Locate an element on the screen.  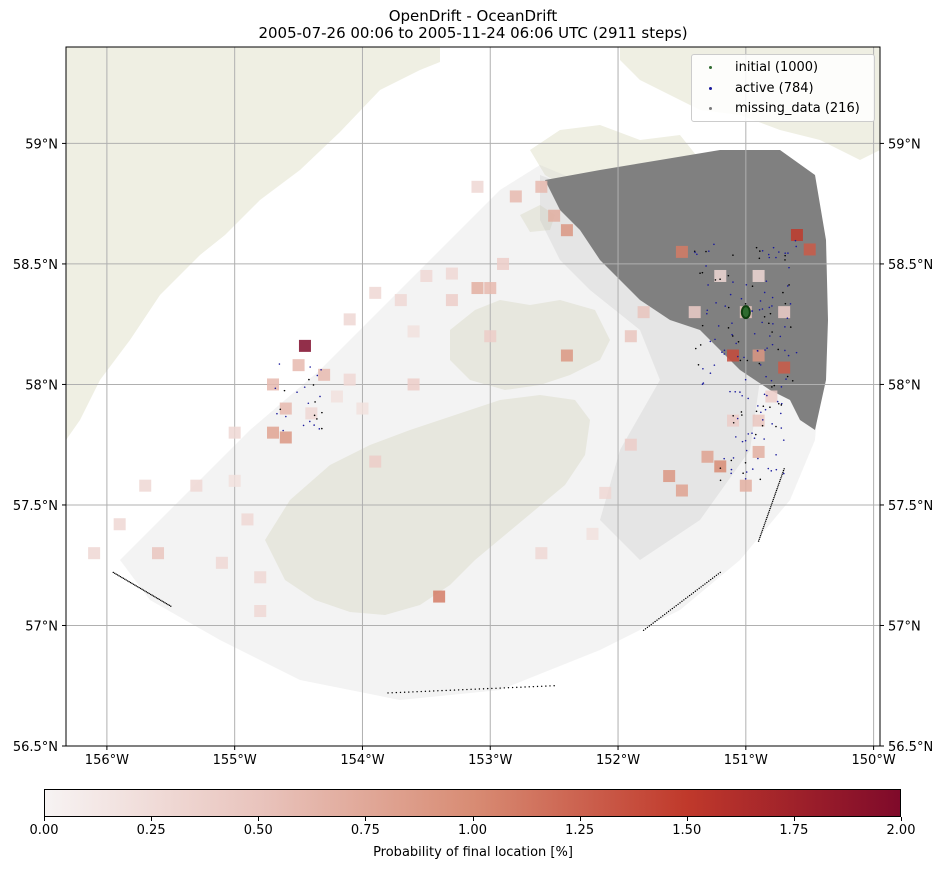
legend-label-initial: initial (1000) is located at coordinates (777, 67).